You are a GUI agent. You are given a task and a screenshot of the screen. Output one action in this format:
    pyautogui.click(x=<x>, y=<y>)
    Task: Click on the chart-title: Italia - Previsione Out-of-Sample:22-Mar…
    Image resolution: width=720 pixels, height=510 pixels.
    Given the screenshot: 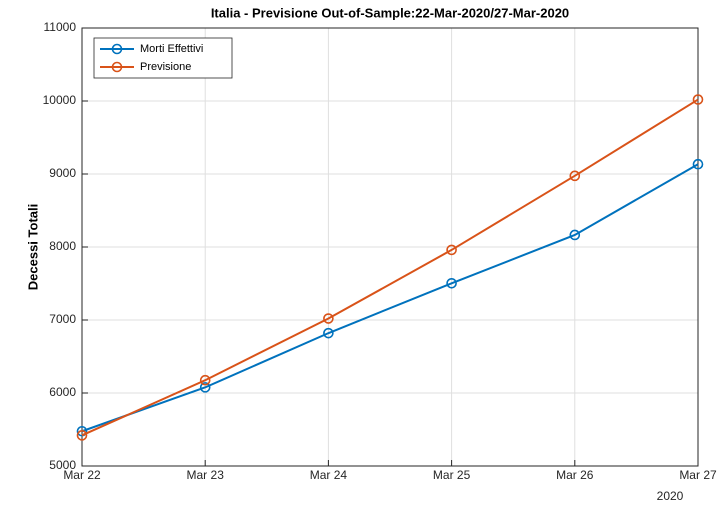 What is the action you would take?
    pyautogui.click(x=390, y=12)
    